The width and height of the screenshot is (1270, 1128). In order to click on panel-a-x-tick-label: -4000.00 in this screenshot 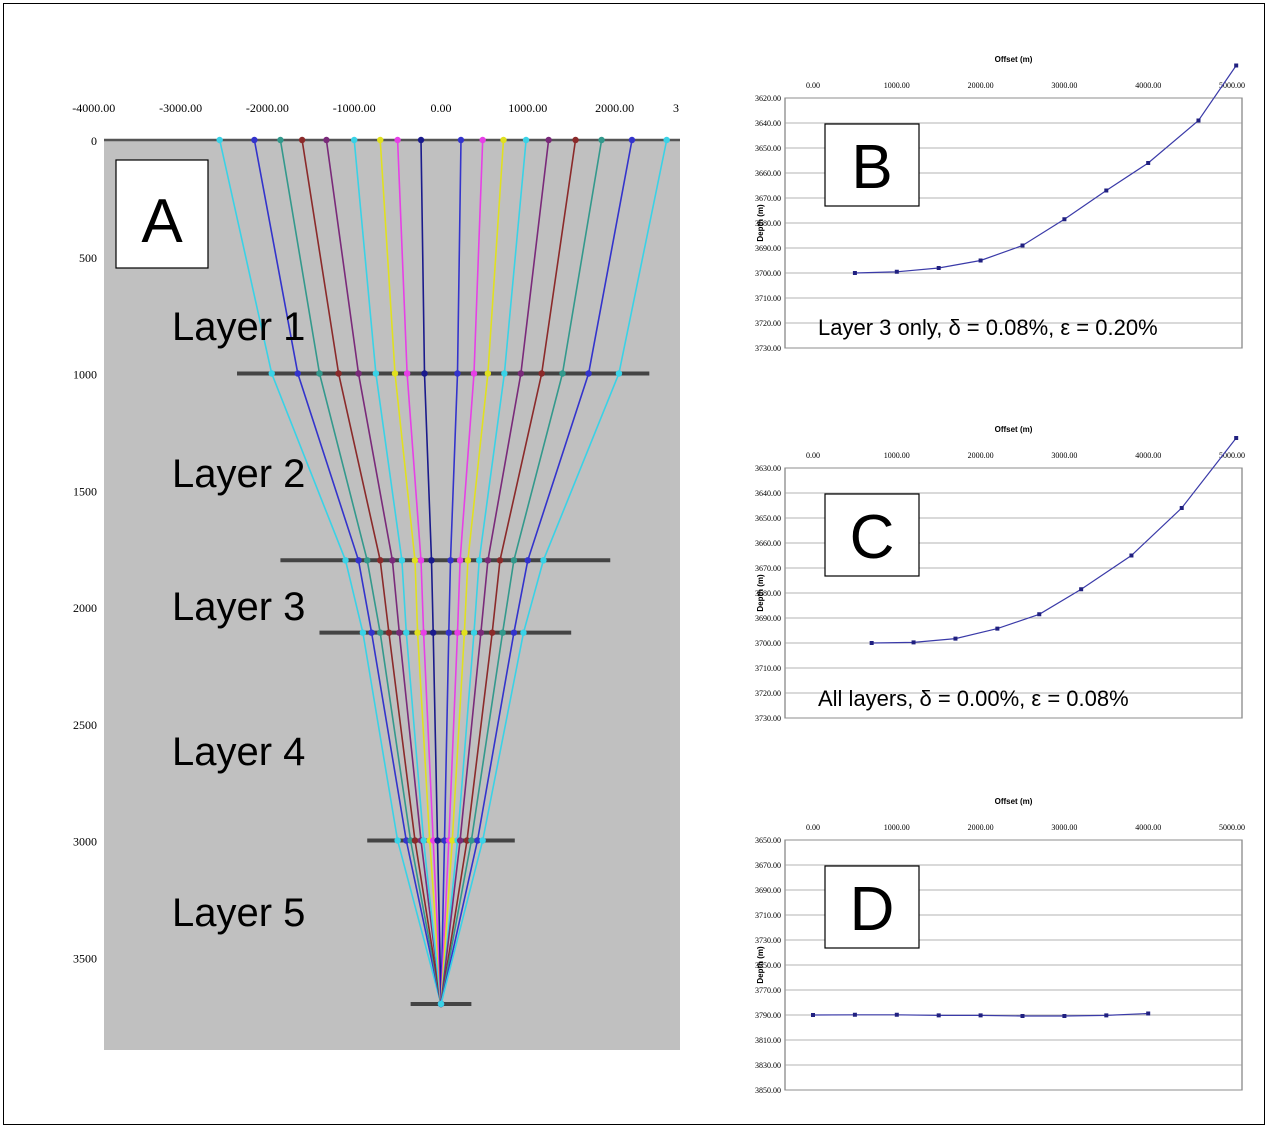, I will do `click(93, 108)`.